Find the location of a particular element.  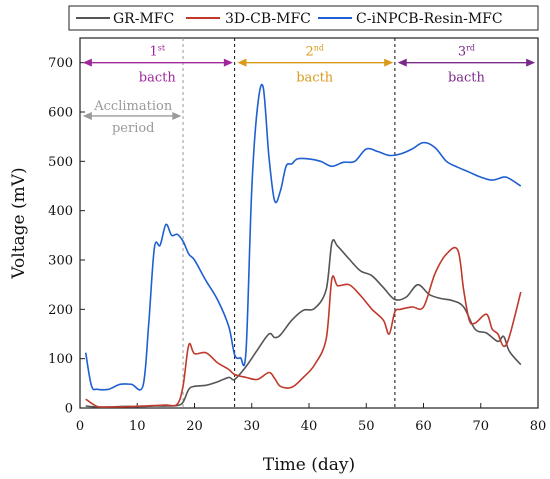

y-tick-label: 100 is located at coordinates (60, 359).